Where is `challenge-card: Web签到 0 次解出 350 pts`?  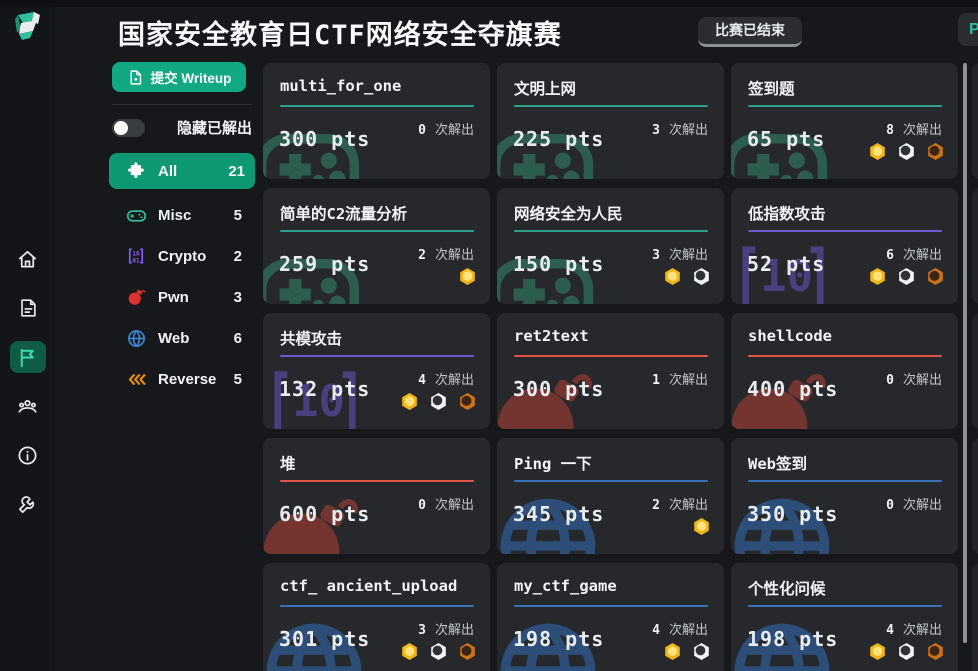
challenge-card: Web签到 0 次解出 350 pts is located at coordinates (844, 496).